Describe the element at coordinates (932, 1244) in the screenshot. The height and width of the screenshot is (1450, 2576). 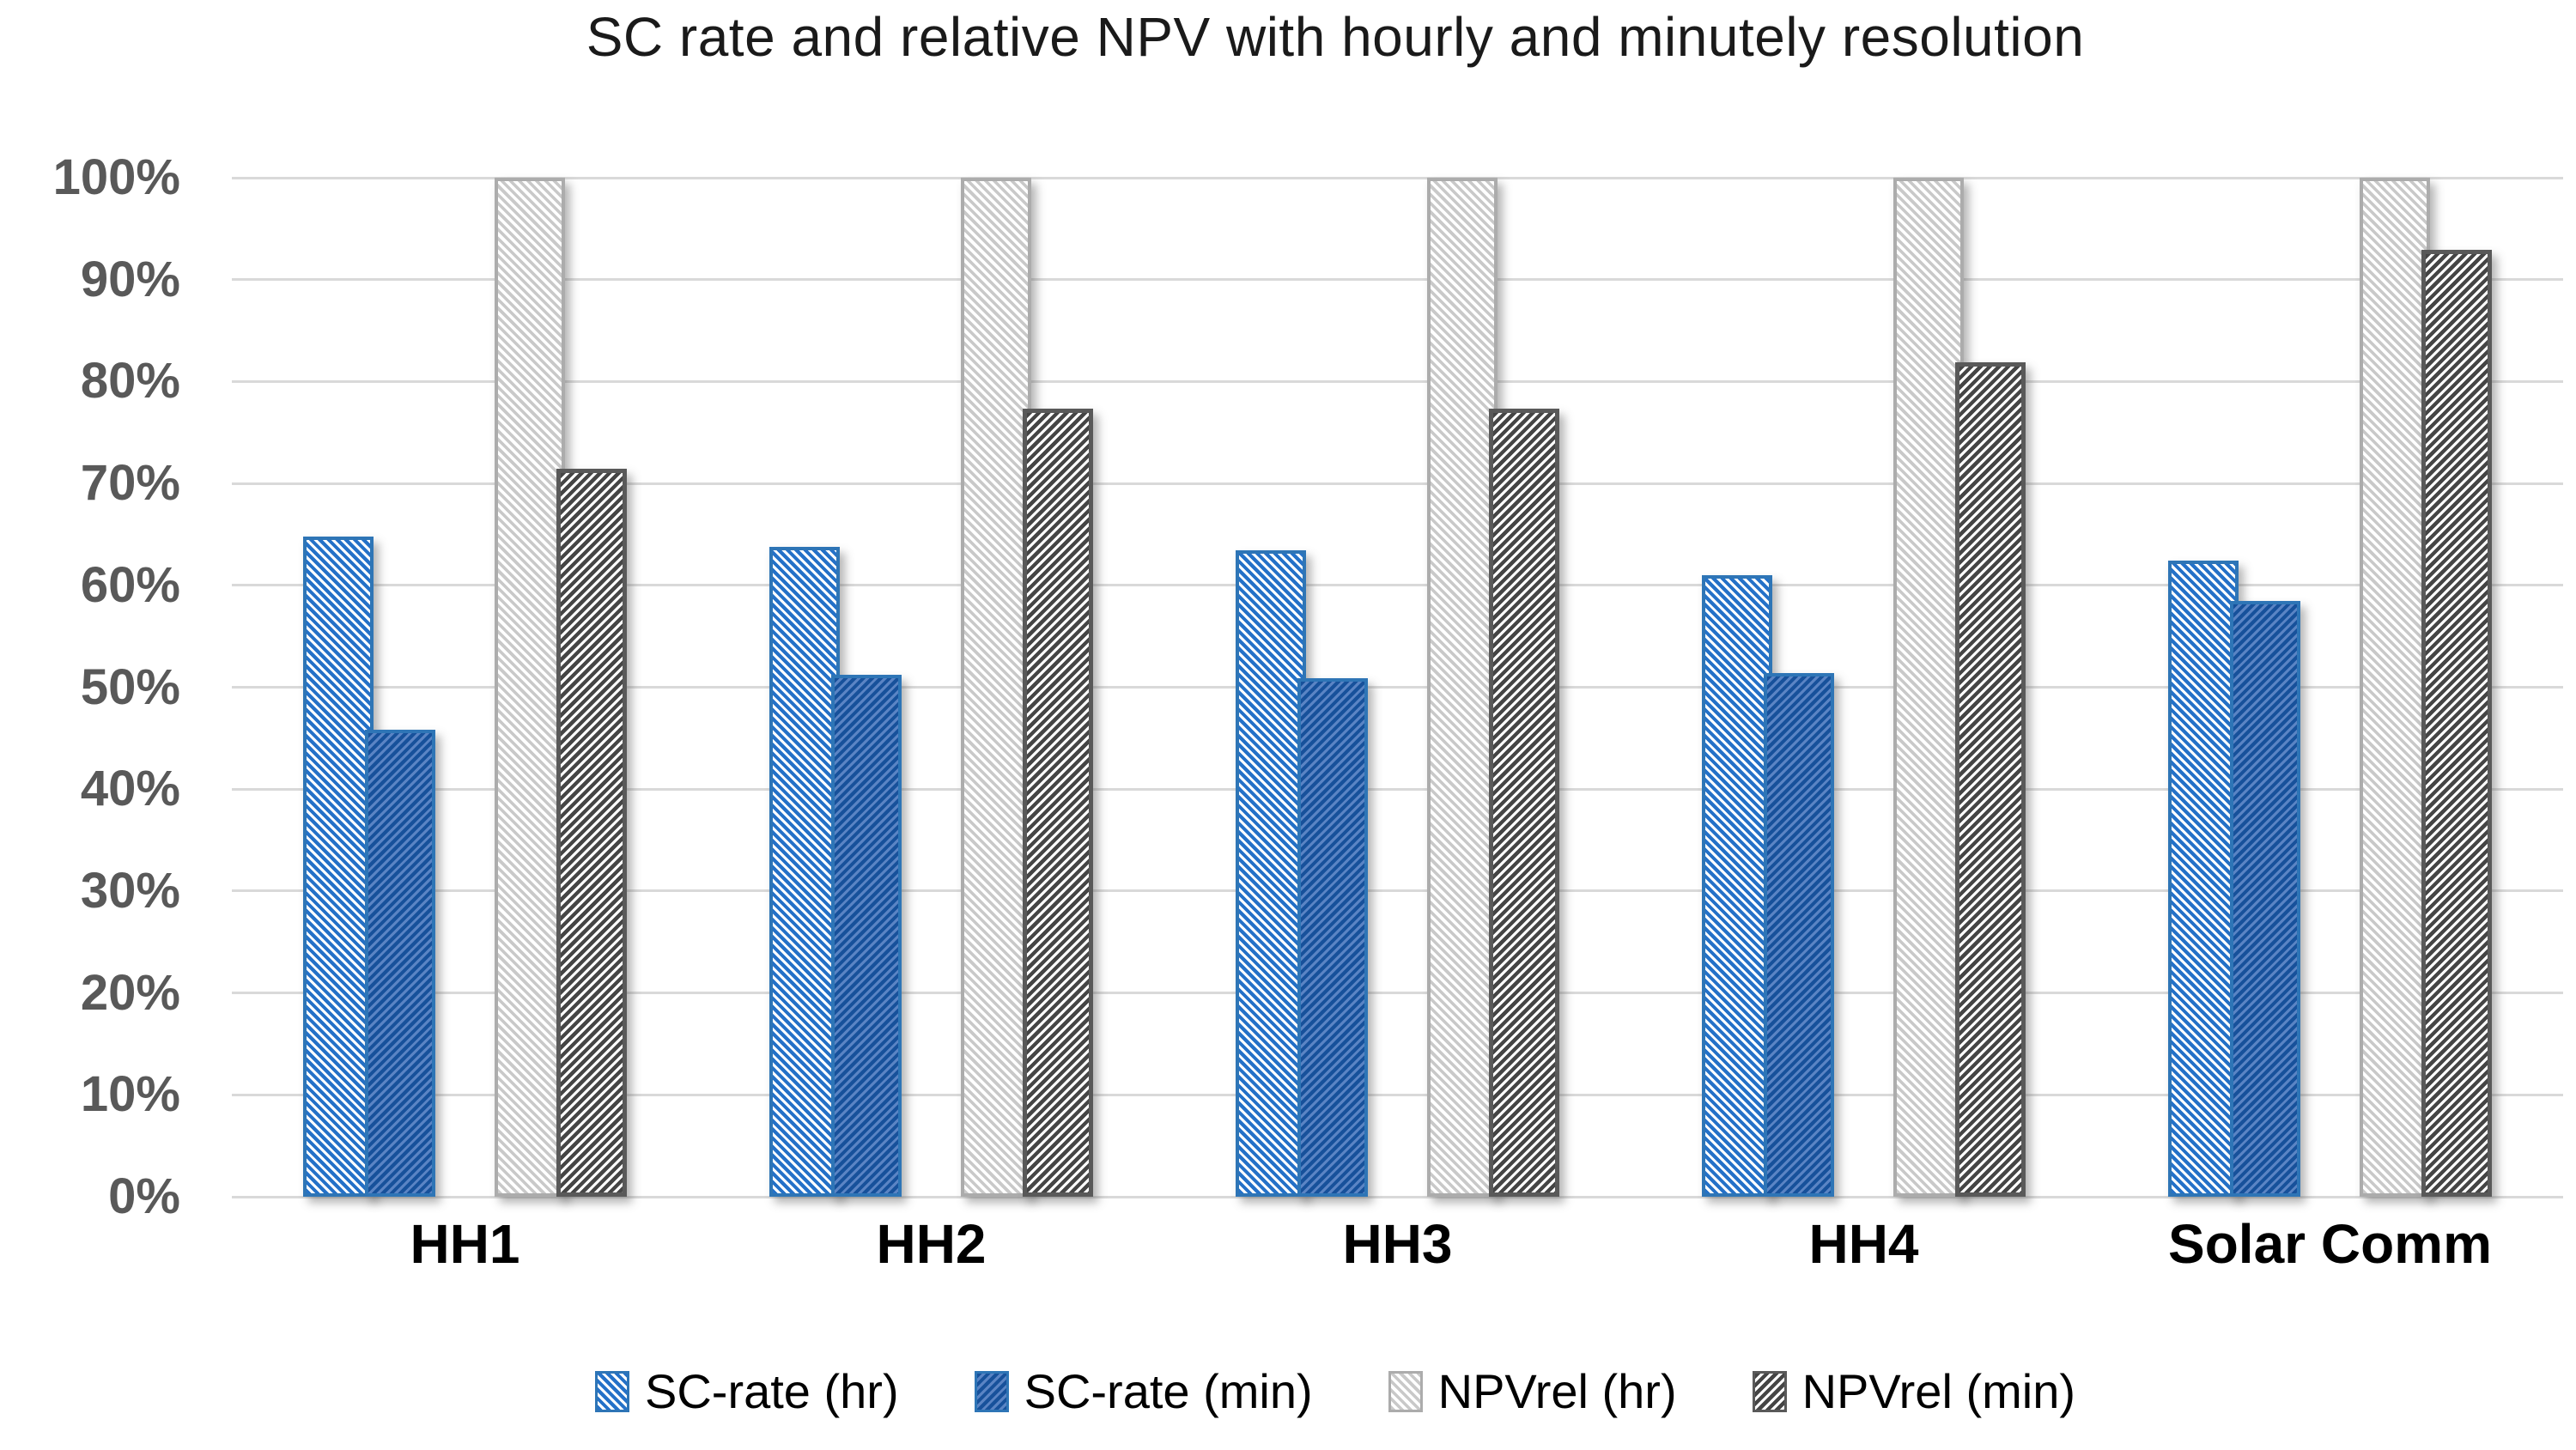
I see `x-tick-label-hh2: HH2` at that location.